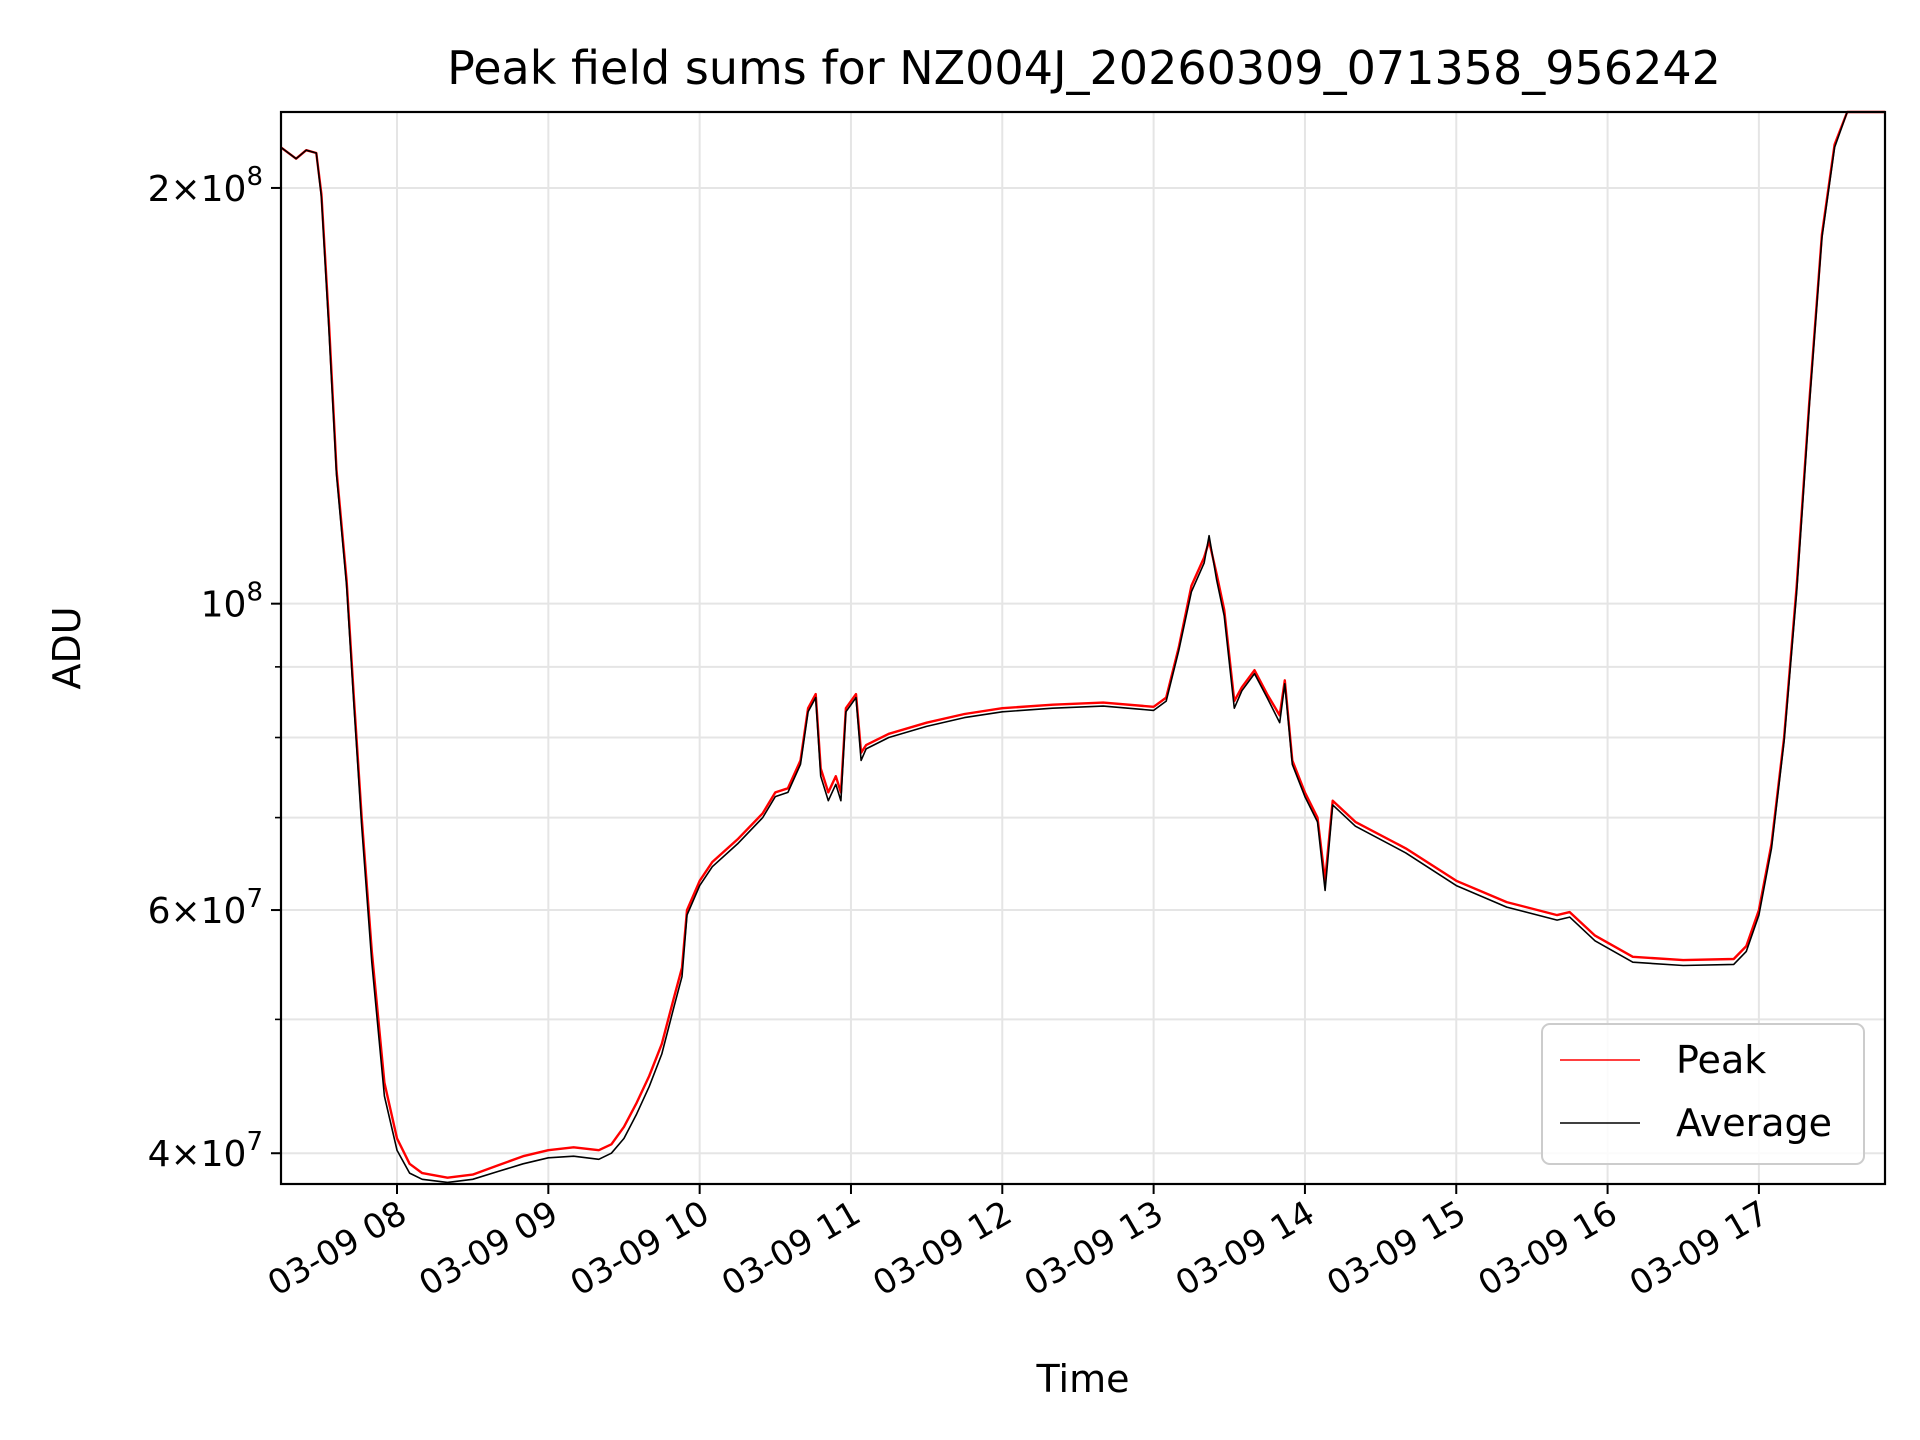  I want to click on y-axis-label: ADU, so click(67, 647).